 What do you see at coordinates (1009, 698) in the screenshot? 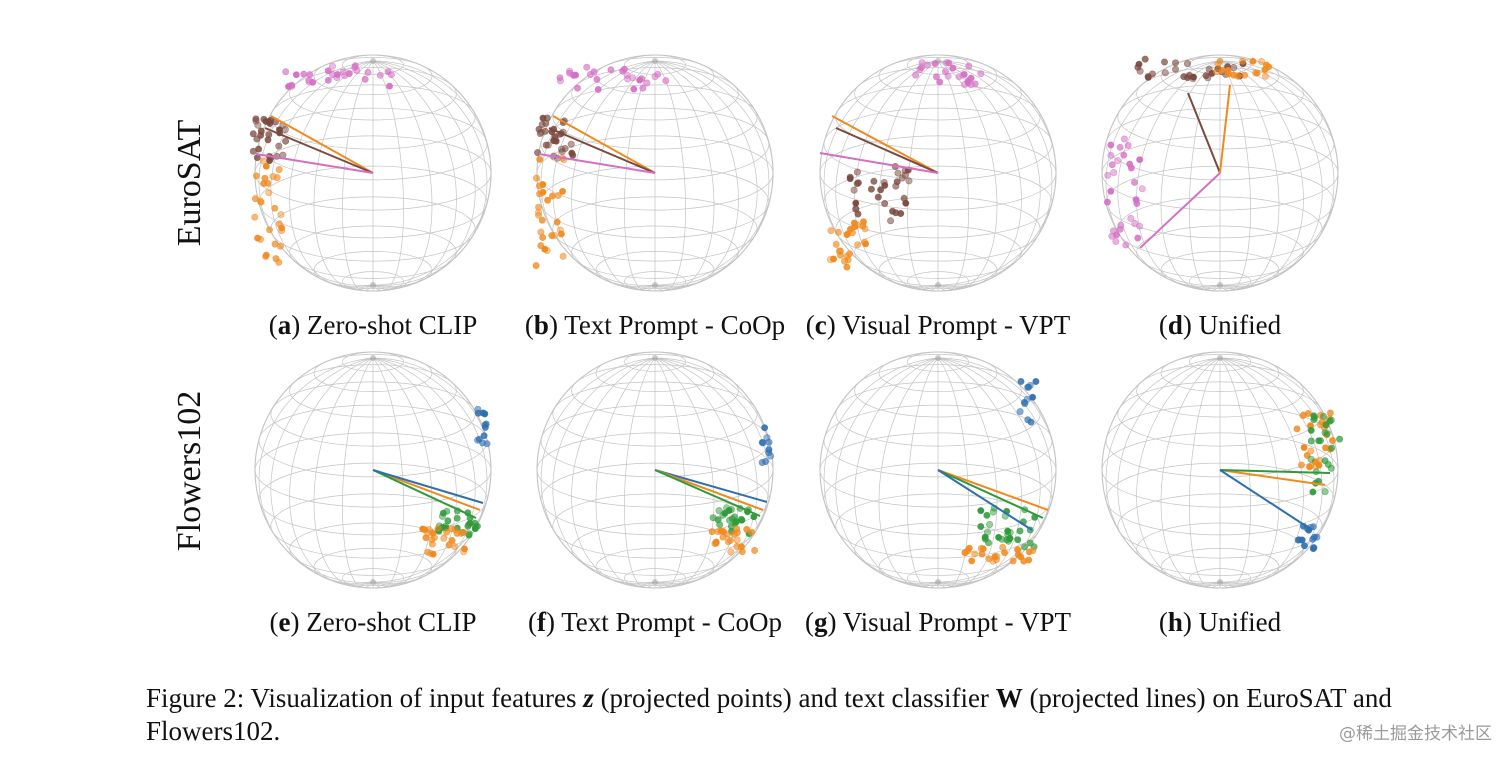
I see `symbol-w: W` at bounding box center [1009, 698].